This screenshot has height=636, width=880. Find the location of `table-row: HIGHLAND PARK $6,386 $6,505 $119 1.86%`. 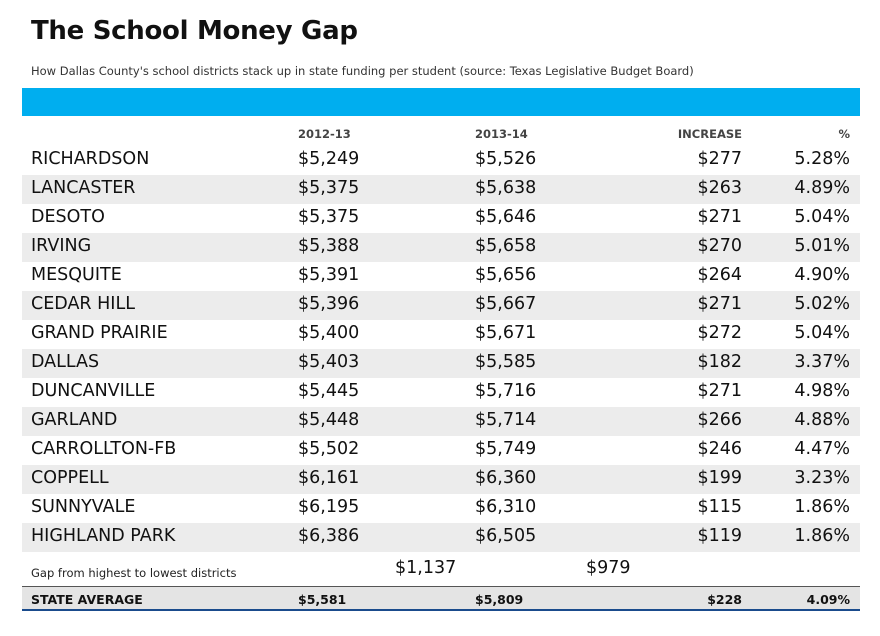

table-row: HIGHLAND PARK $6,386 $6,505 $119 1.86% is located at coordinates (441, 537).